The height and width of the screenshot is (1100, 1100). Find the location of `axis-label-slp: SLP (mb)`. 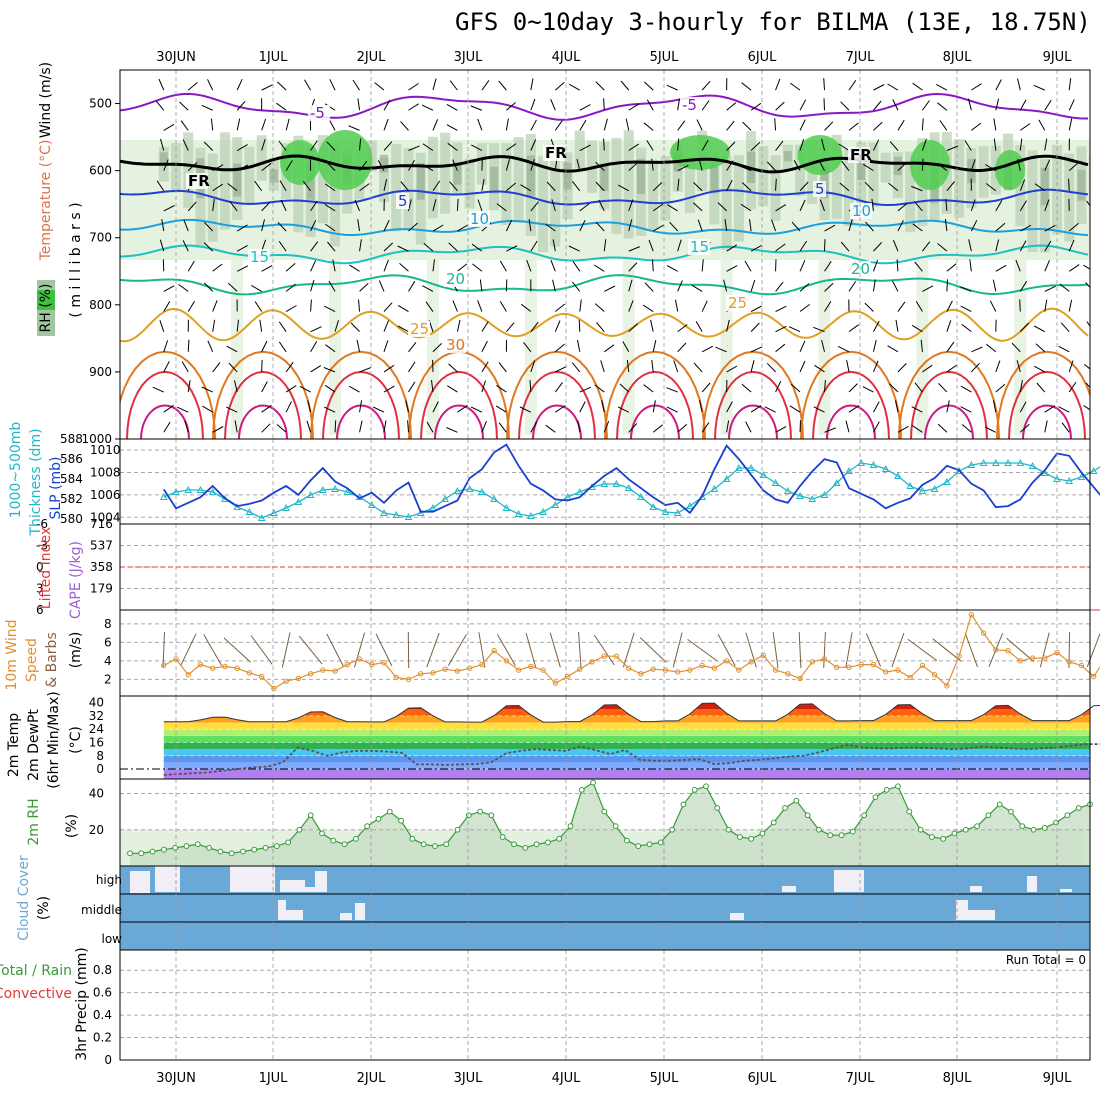

axis-label-slp: SLP (mb) is located at coordinates (56, 487).